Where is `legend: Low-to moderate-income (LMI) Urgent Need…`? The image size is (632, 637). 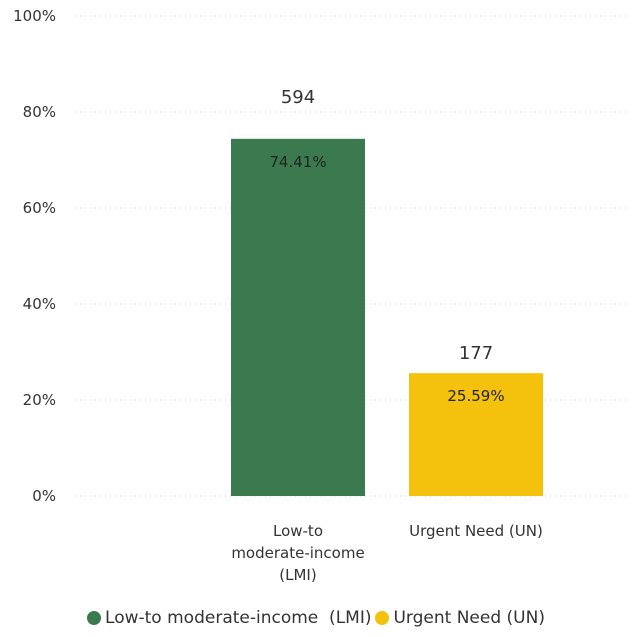
legend: Low-to moderate-income (LMI) Urgent Need… is located at coordinates (316, 618).